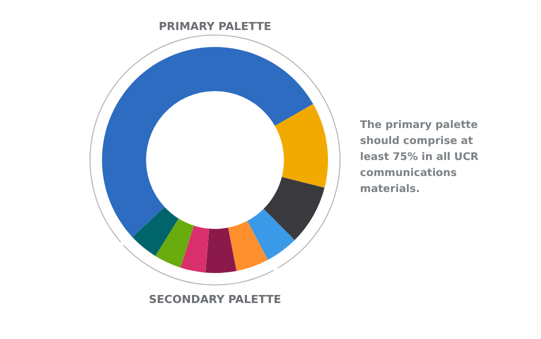 The image size is (541, 339). Describe the element at coordinates (215, 26) in the screenshot. I see `chart-title: PRIMARY PALETTE` at that location.